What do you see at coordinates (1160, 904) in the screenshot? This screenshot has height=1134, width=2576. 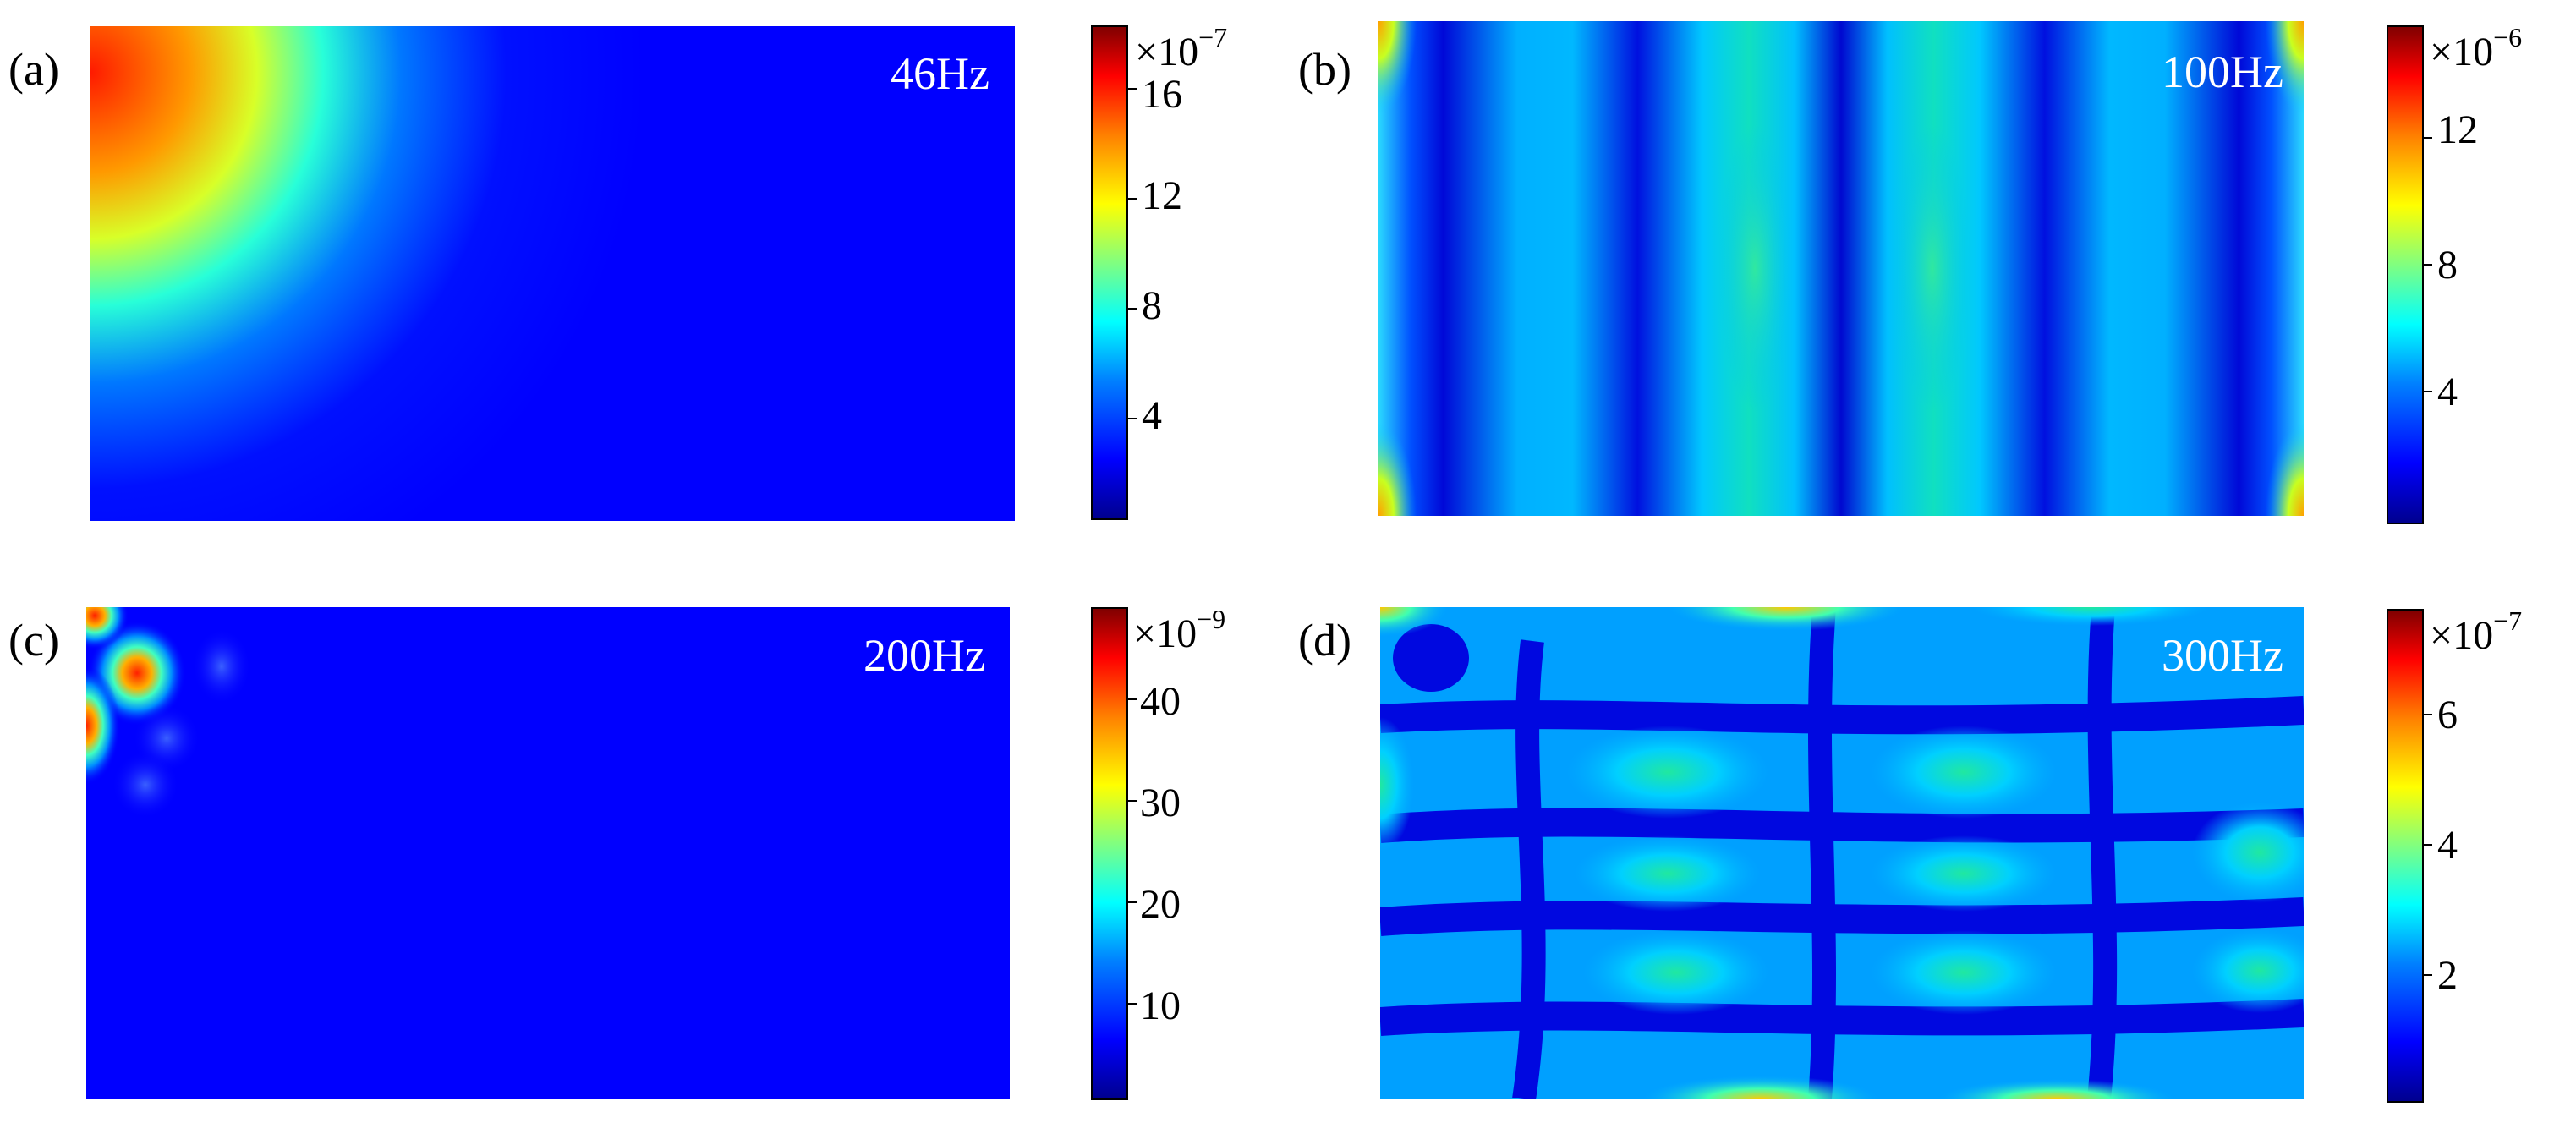 I see `colorbar-c-tick: 20` at bounding box center [1160, 904].